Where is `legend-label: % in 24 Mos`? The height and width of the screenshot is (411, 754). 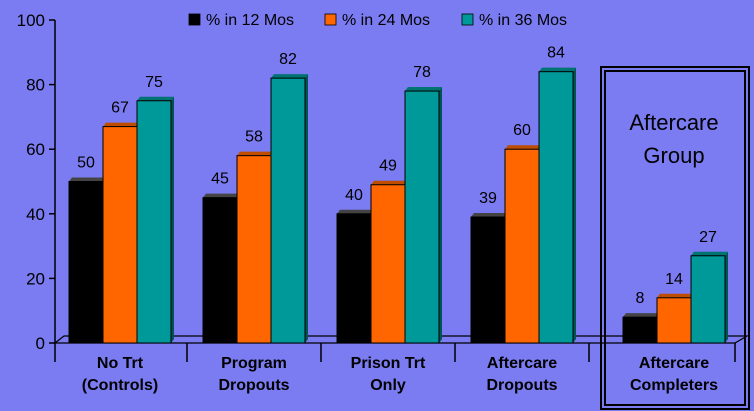 legend-label: % in 24 Mos is located at coordinates (386, 20).